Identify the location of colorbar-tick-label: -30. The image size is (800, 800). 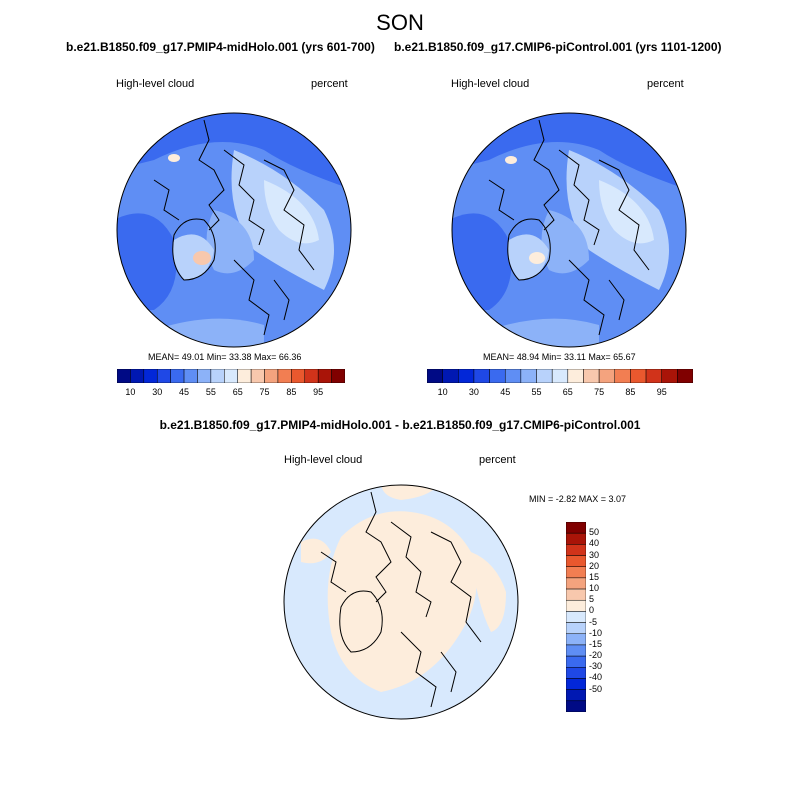
(596, 666).